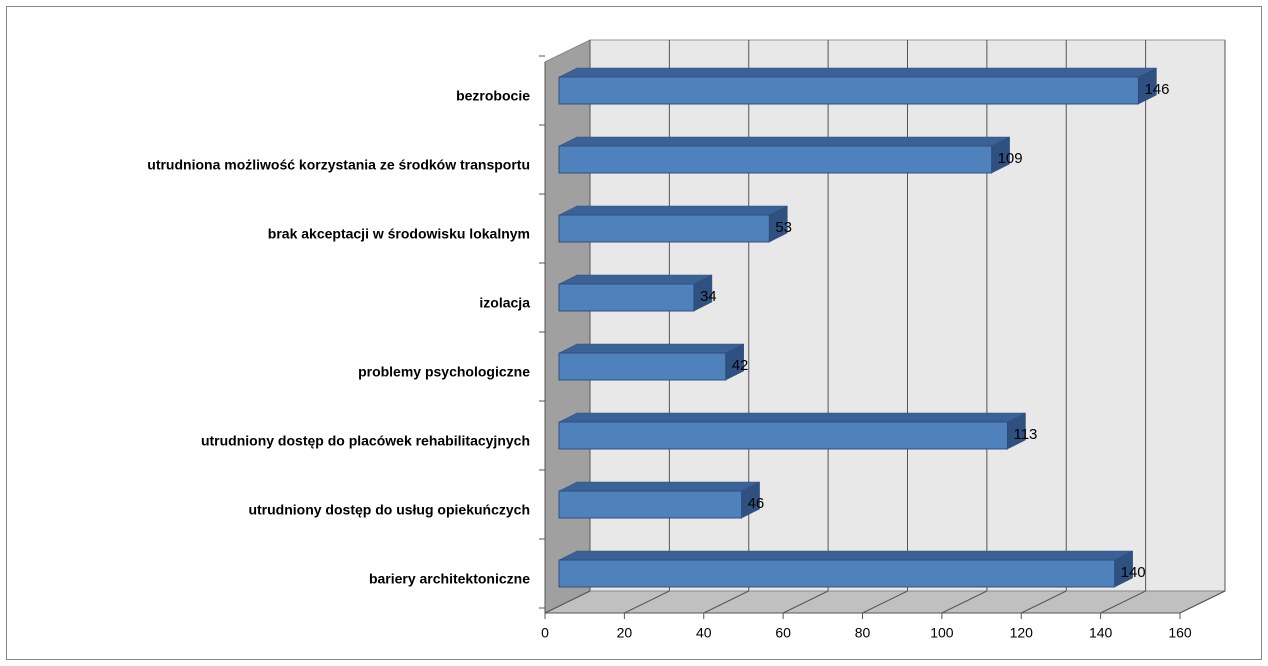 Image resolution: width=1268 pixels, height=666 pixels. Describe the element at coordinates (567, 326) in the screenshot. I see `left-wall` at that location.